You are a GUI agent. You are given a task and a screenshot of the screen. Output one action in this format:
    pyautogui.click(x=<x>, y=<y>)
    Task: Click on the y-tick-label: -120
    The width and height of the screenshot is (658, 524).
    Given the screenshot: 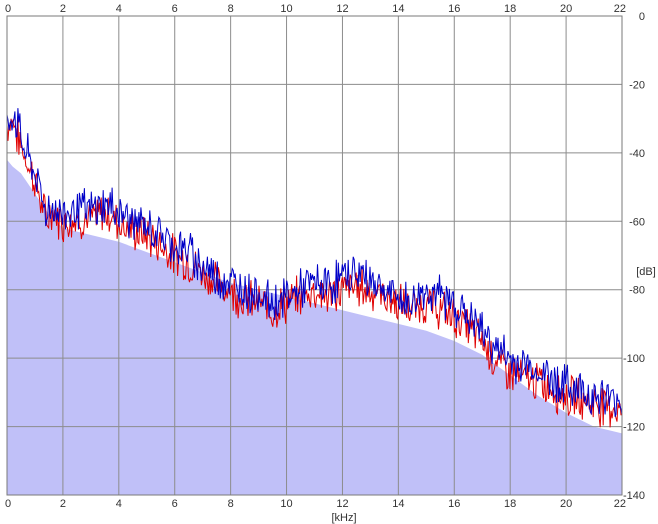 What is the action you would take?
    pyautogui.click(x=634, y=428)
    